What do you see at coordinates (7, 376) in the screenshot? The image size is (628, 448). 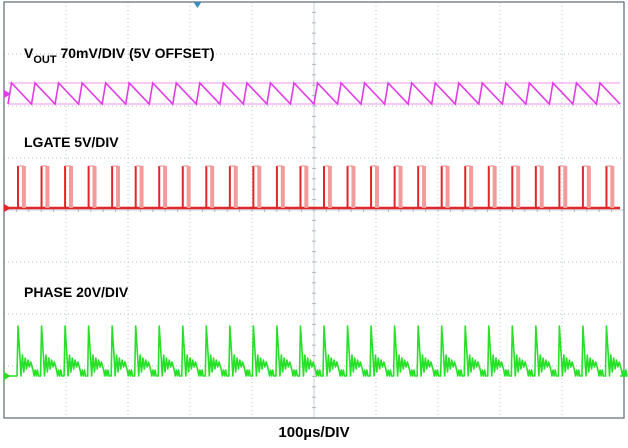 I see `phase-channel-marker` at bounding box center [7, 376].